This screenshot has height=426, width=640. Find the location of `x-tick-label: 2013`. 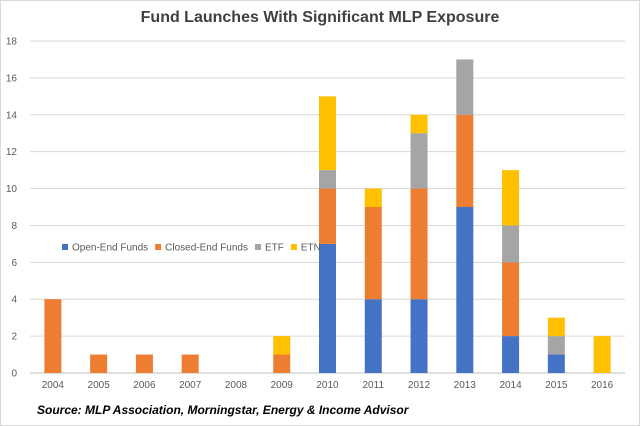

x-tick-label: 2013 is located at coordinates (465, 385).